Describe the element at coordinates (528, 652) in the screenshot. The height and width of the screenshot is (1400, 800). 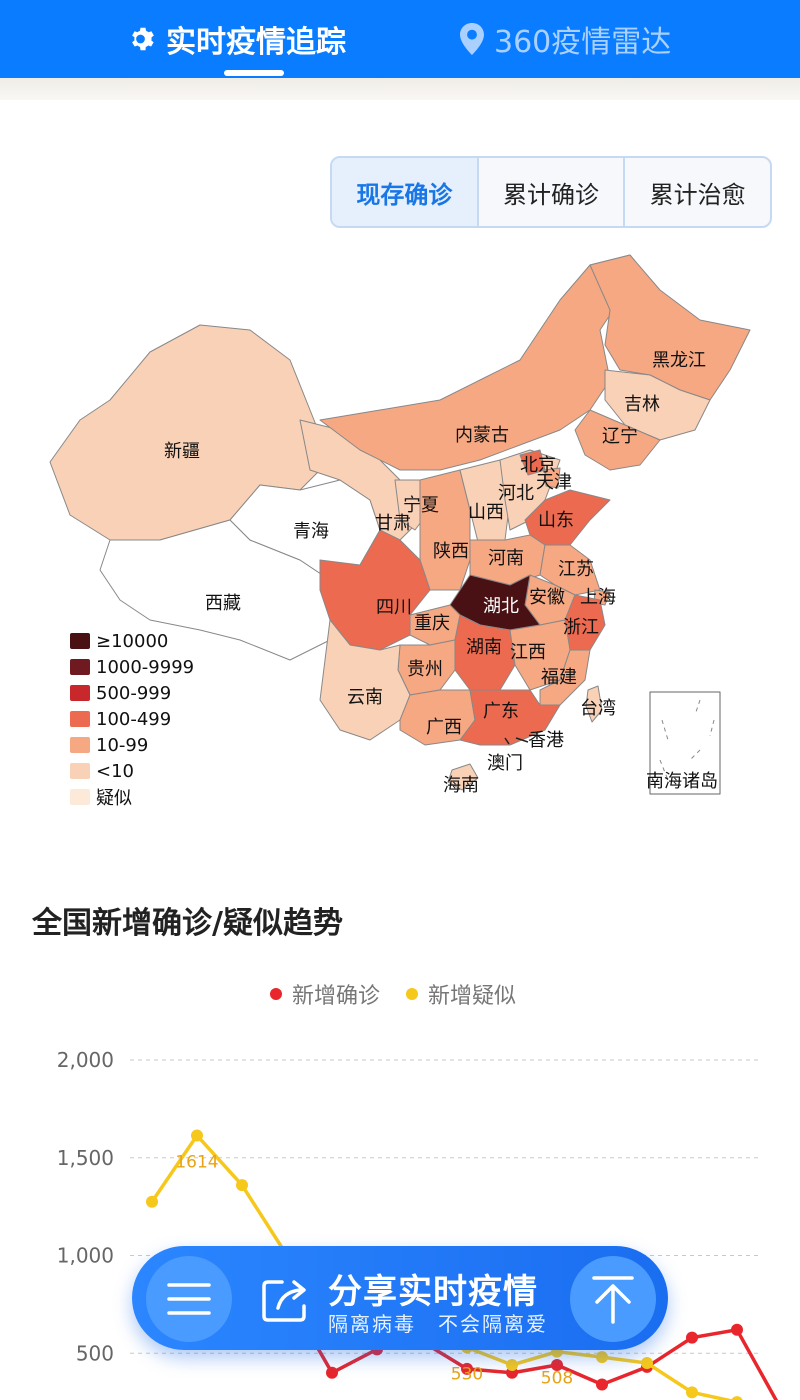
I see `label-jiangxi: 江西` at that location.